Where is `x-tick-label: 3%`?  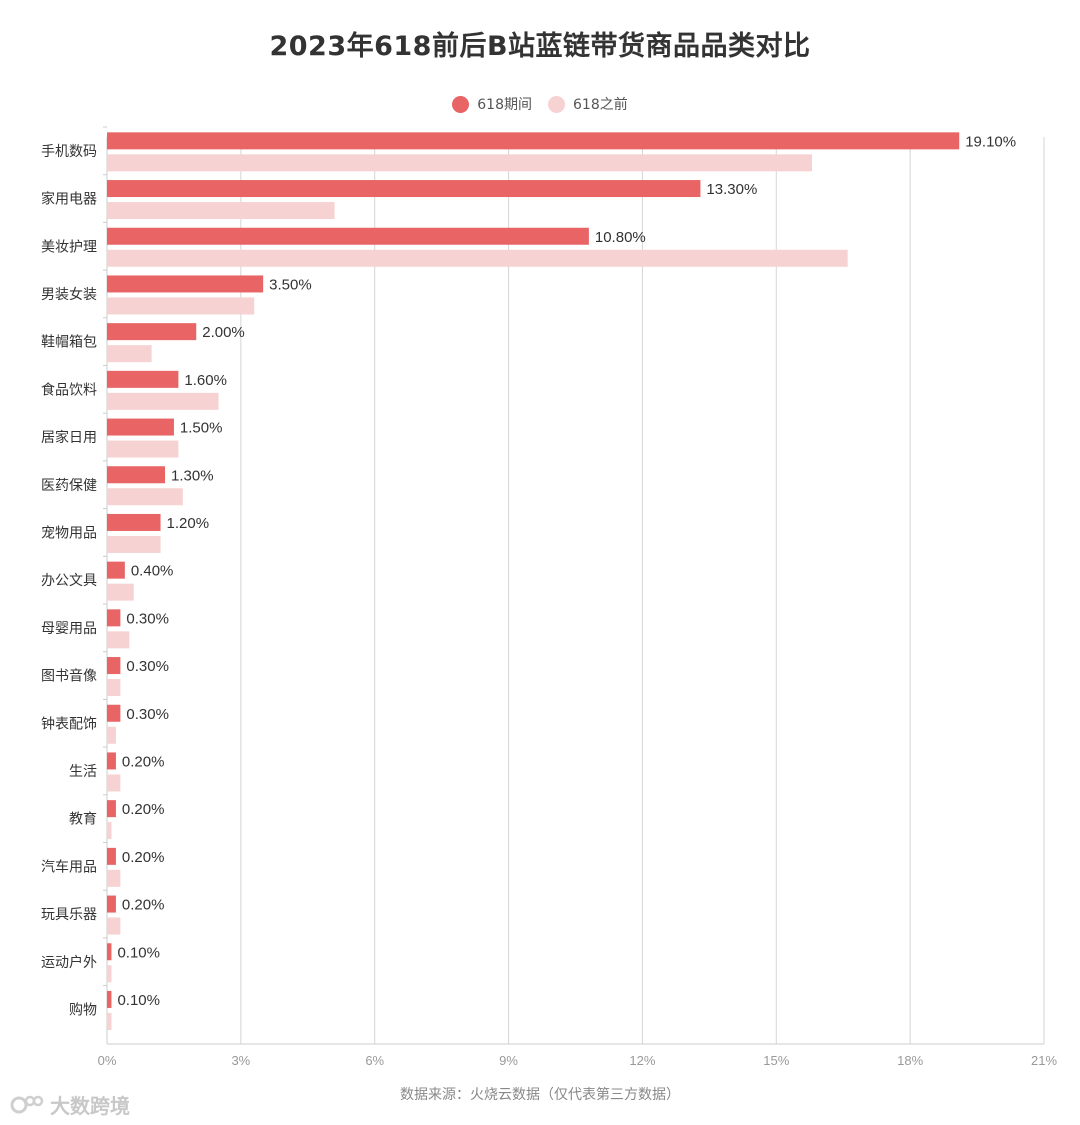 x-tick-label: 3% is located at coordinates (240, 1060).